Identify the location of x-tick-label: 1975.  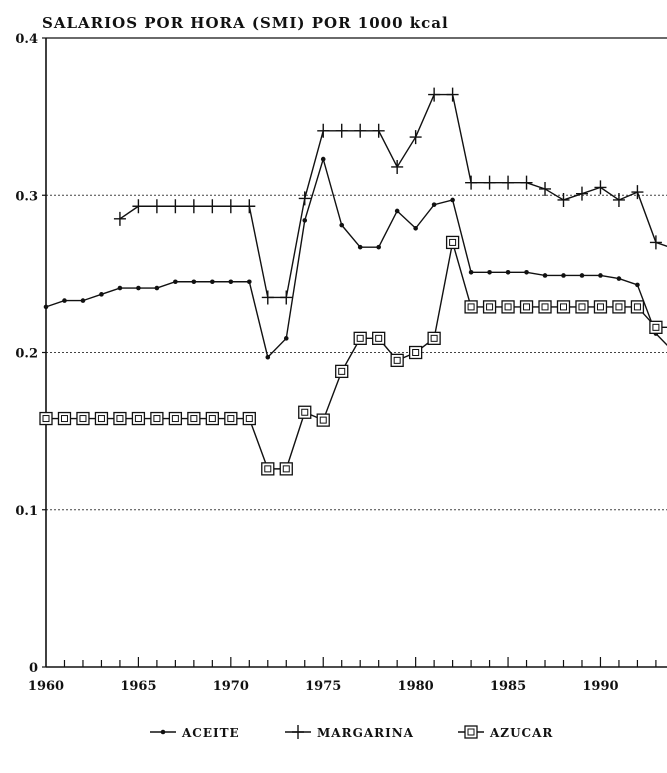
(323, 686).